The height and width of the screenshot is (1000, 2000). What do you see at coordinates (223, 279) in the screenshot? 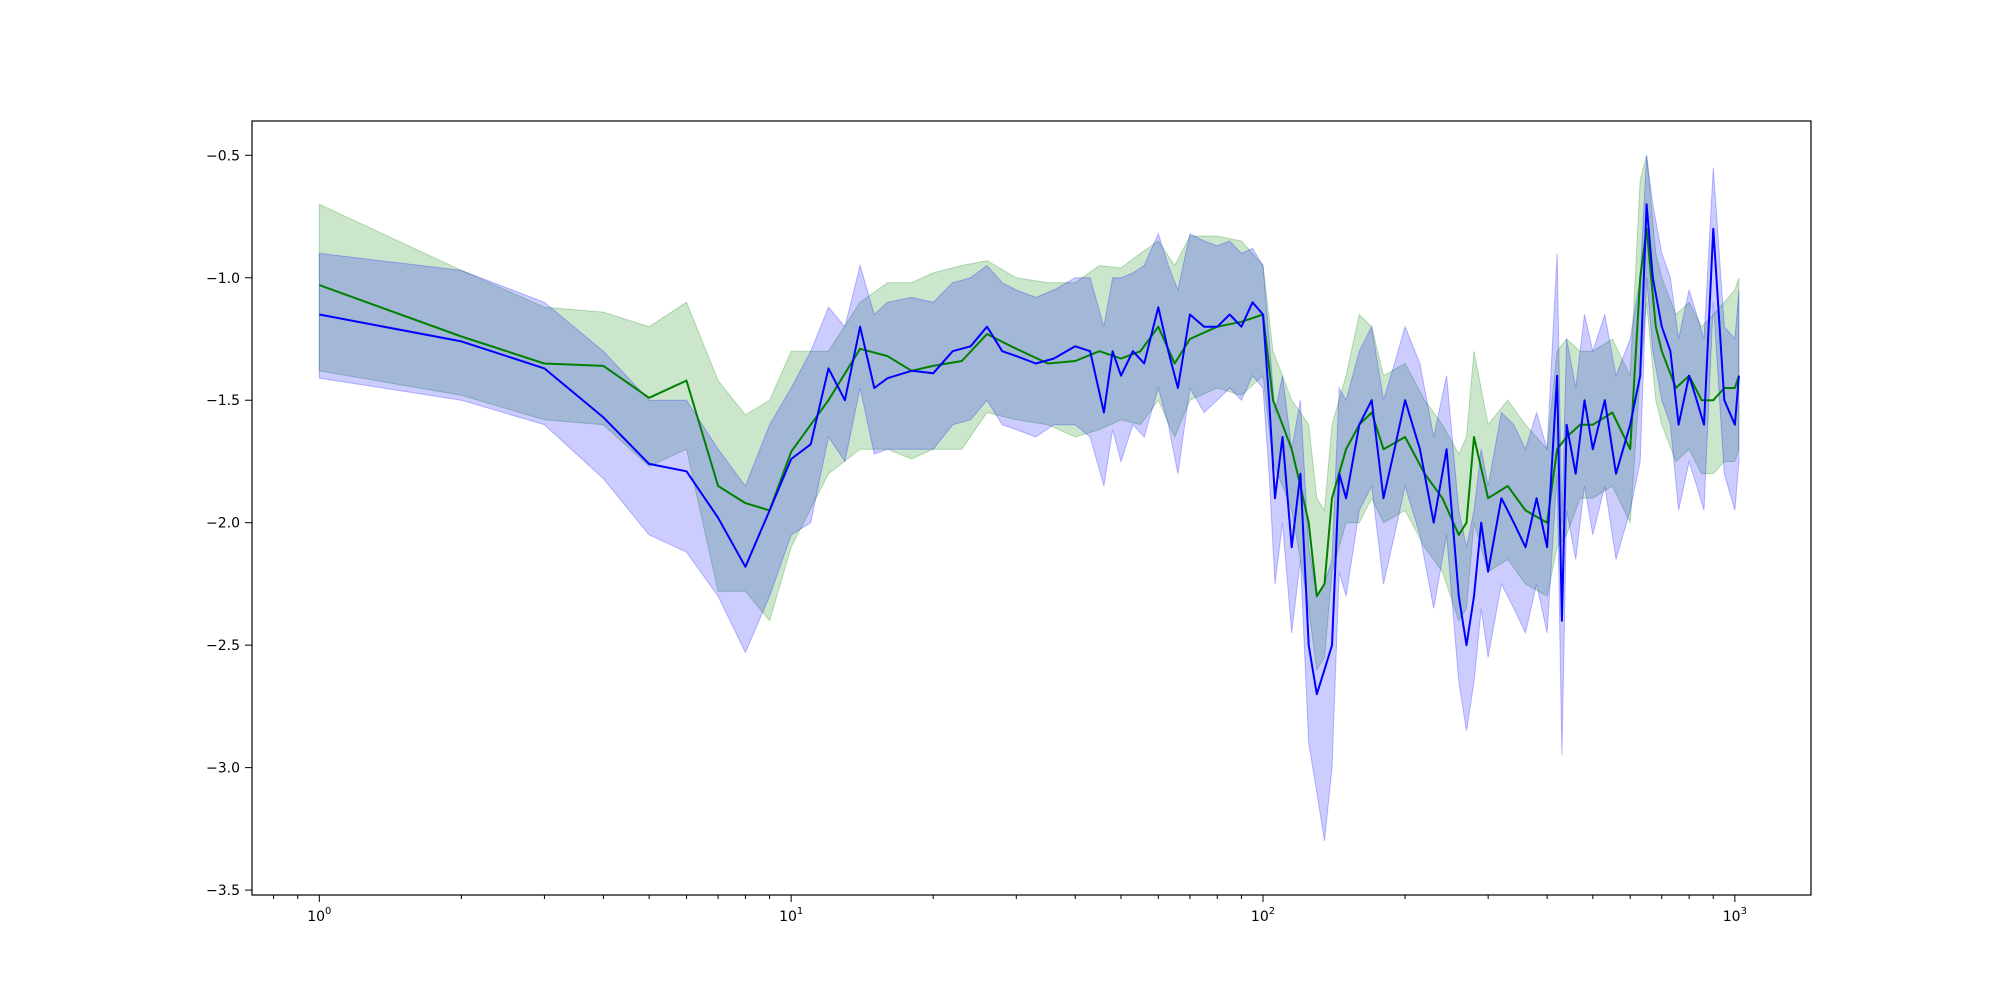
I see `y-tick-label: −1.0` at bounding box center [223, 279].